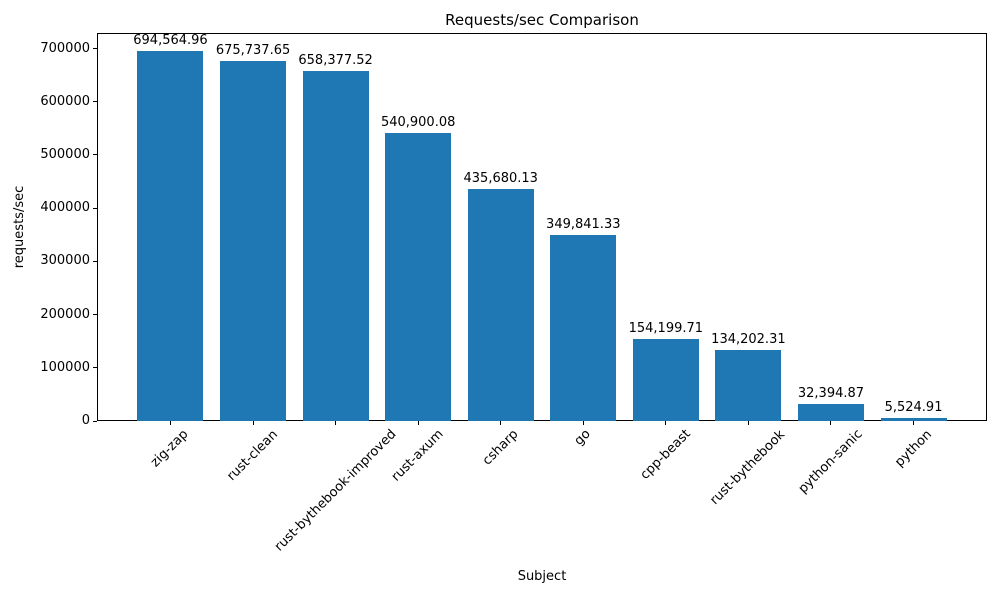 The width and height of the screenshot is (1000, 600). Describe the element at coordinates (65, 261) in the screenshot. I see `y-tick-label: 300000` at that location.